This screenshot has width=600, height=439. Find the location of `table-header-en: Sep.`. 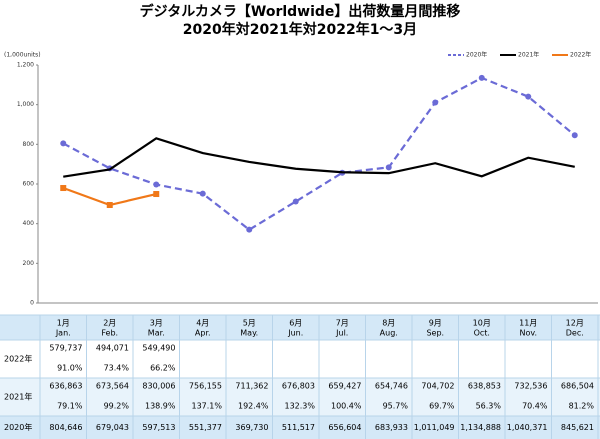

table-header-en: Sep. is located at coordinates (435, 333).